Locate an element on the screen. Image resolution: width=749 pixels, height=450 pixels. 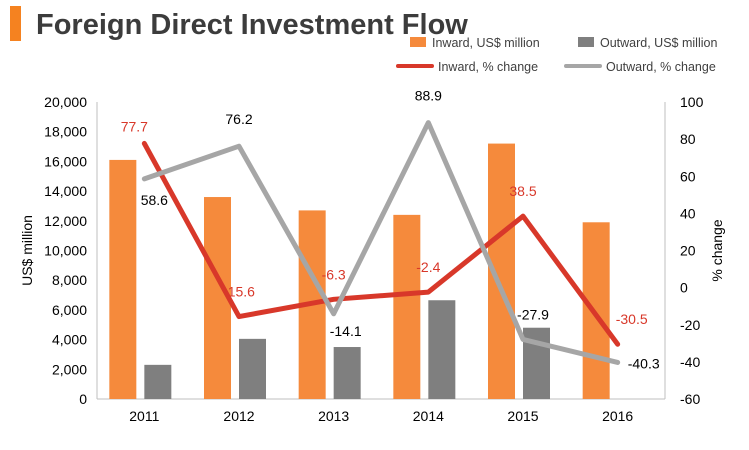
inward-change-label: 38.5 is located at coordinates (522, 191).